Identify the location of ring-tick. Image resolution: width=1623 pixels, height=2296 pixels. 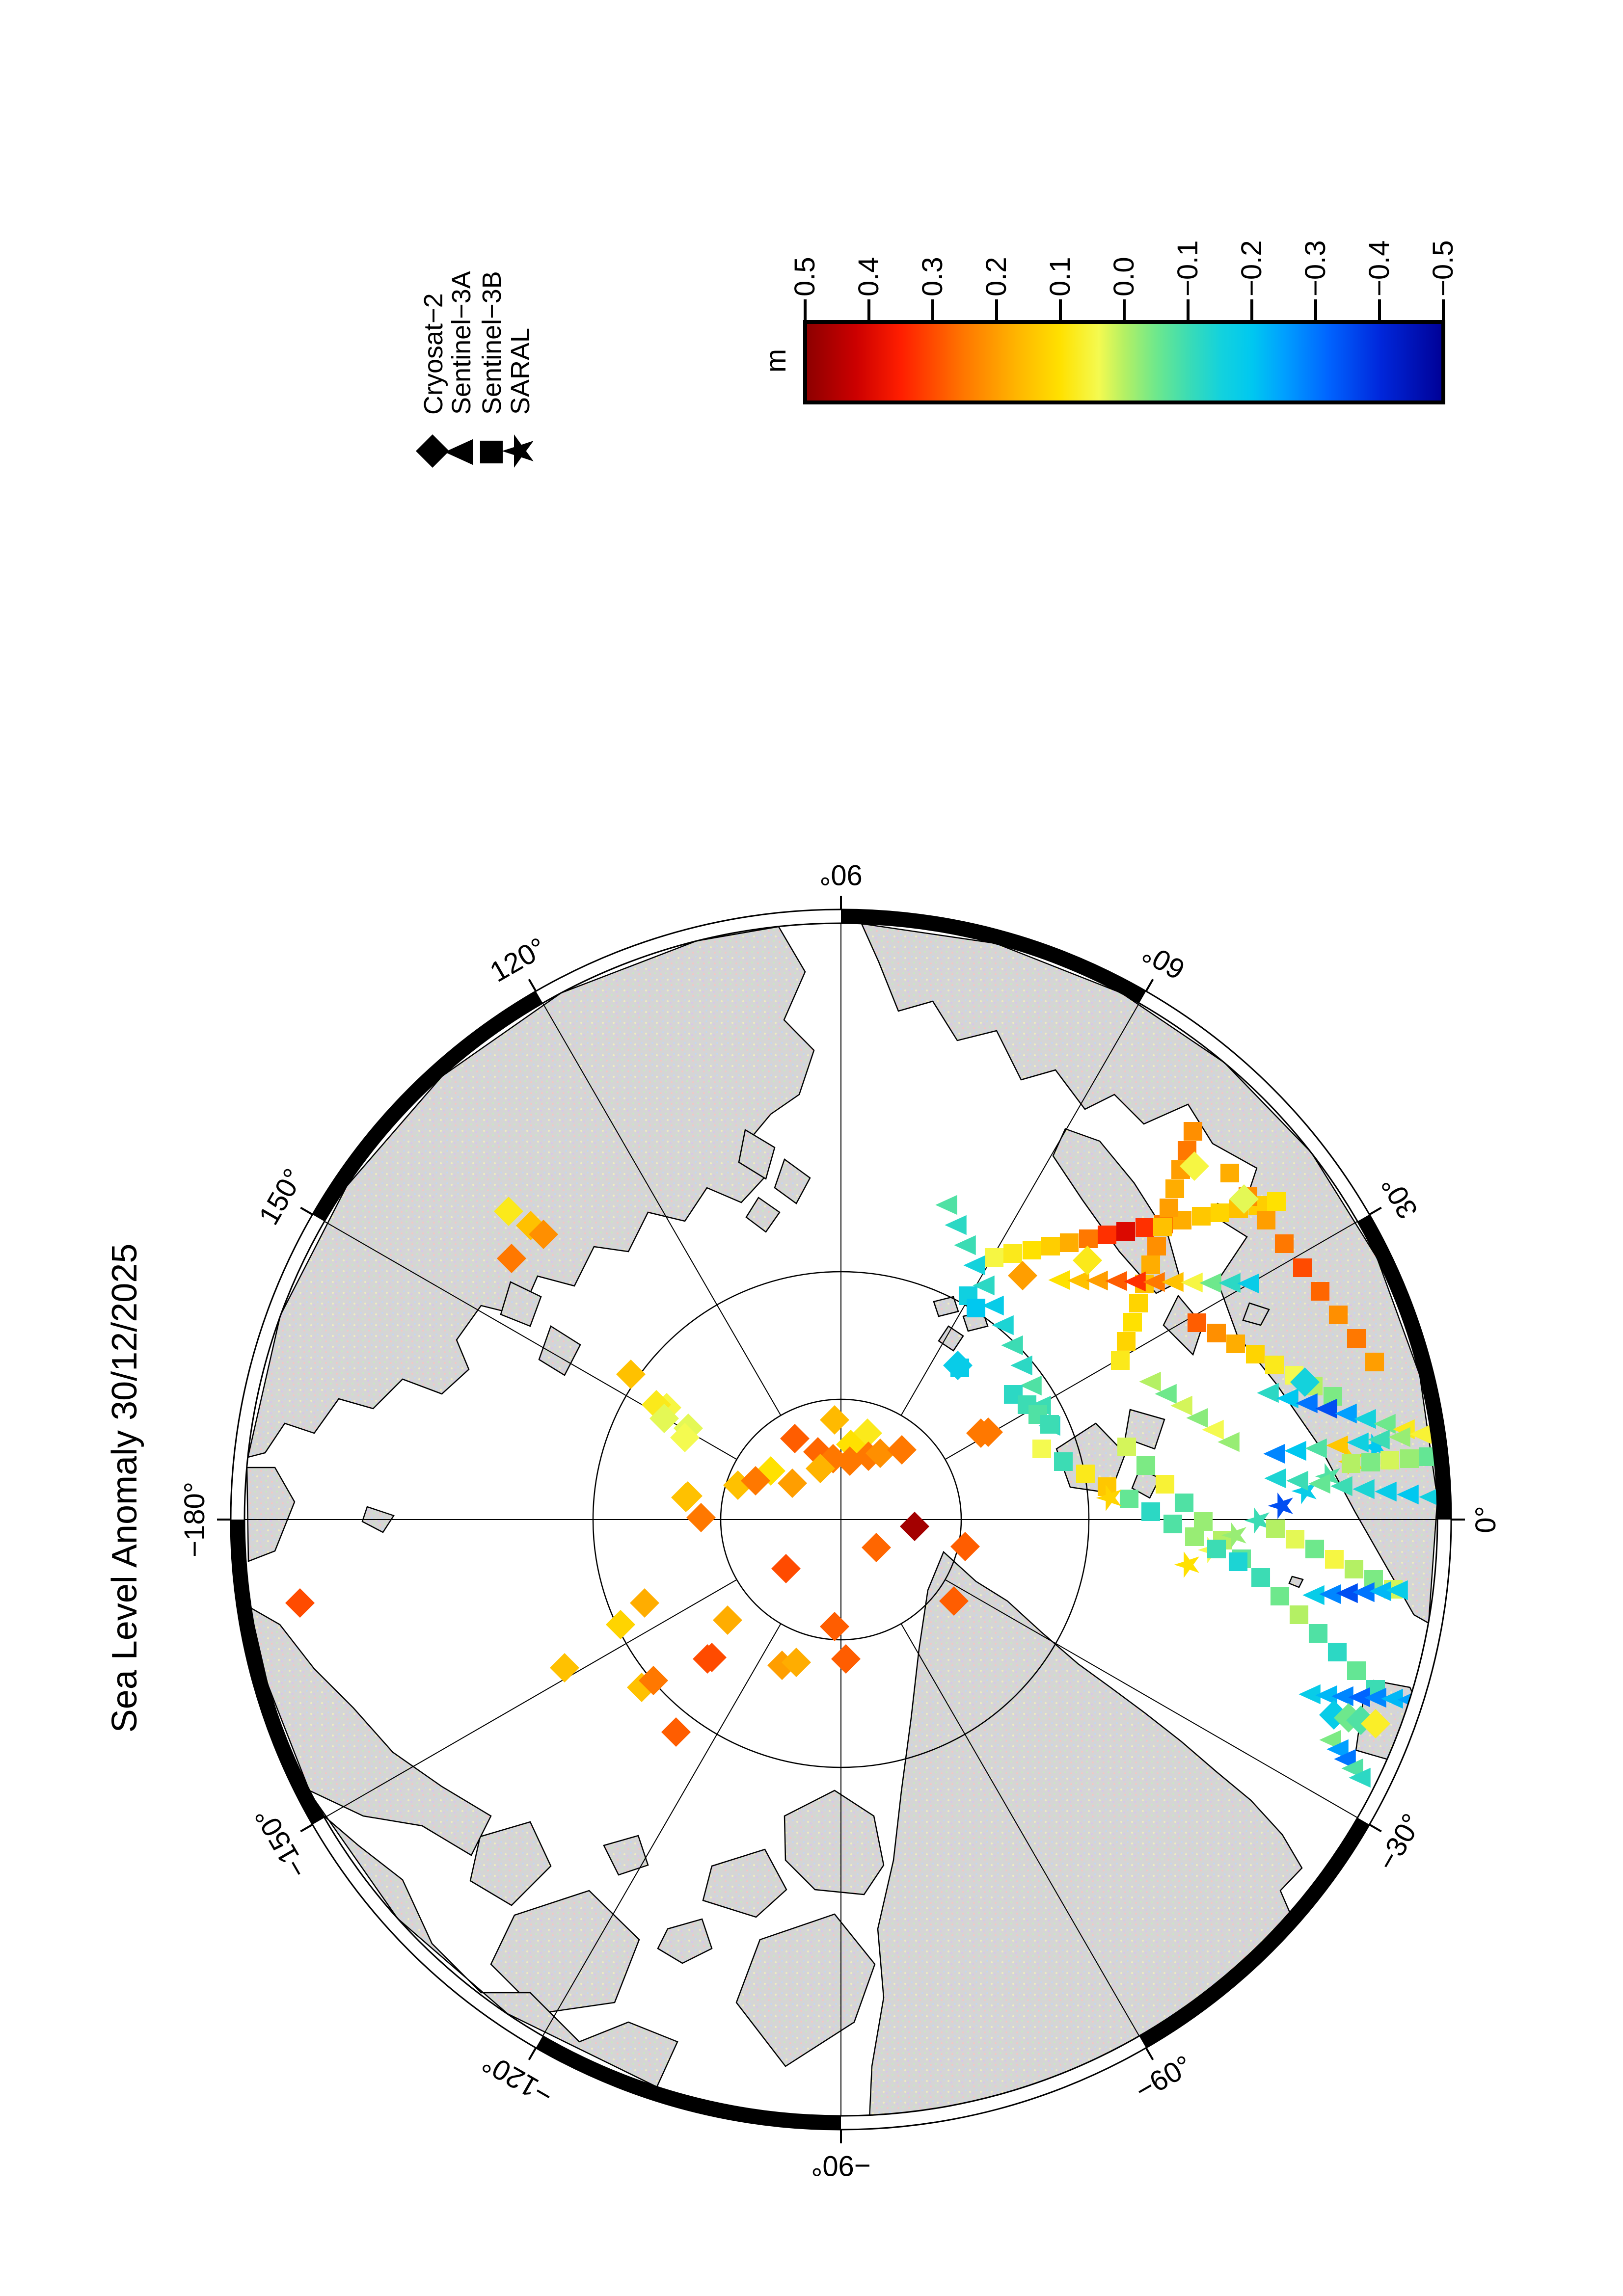
(1376, 1211).